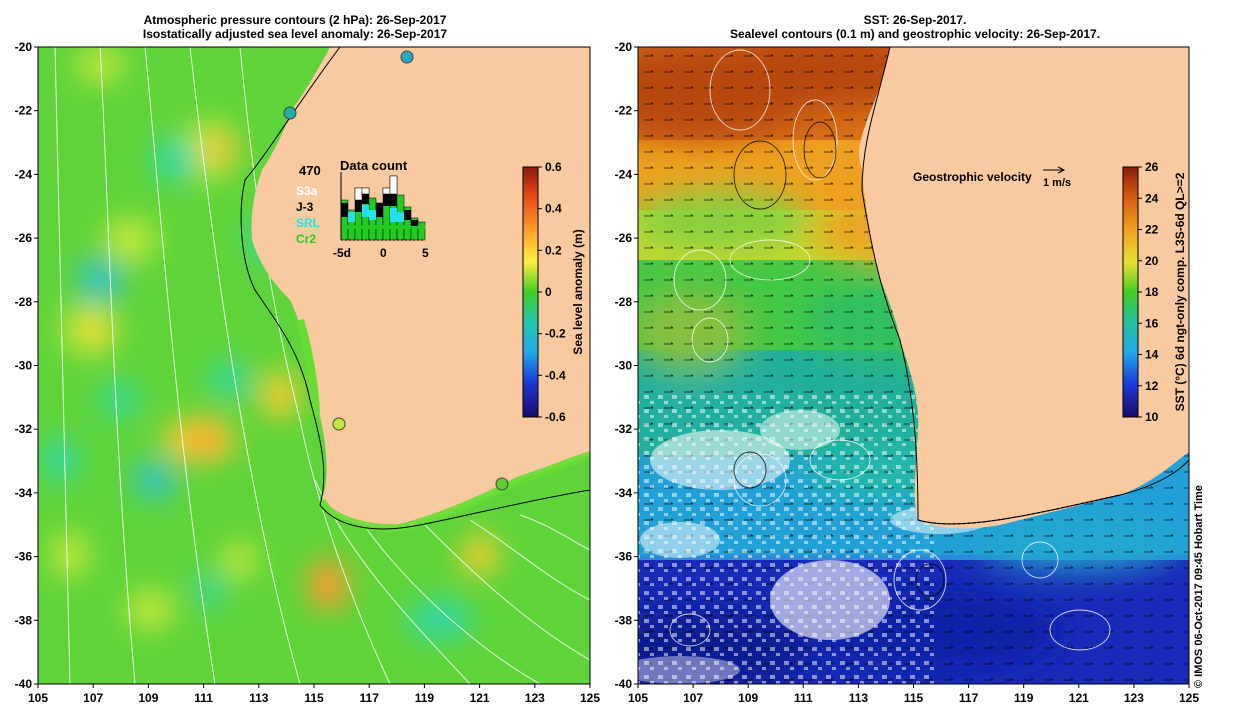  What do you see at coordinates (624, 557) in the screenshot?
I see `right-y-tick-label: -36` at bounding box center [624, 557].